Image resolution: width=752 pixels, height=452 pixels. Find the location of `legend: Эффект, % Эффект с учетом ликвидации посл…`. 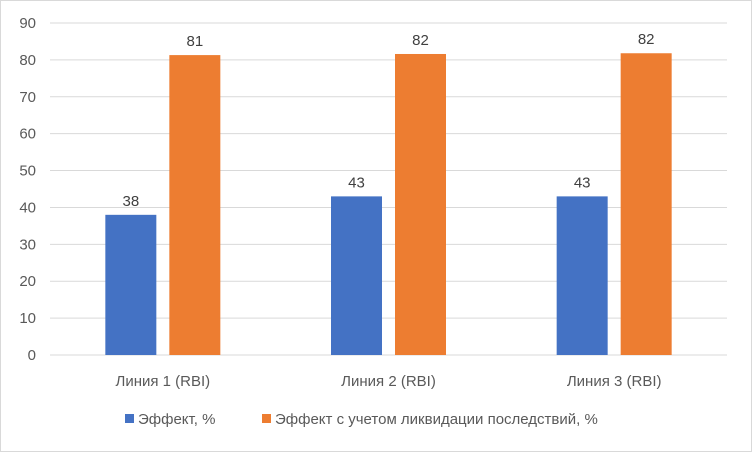

legend: Эффект, % Эффект с учетом ликвидации посл… is located at coordinates (361, 419).